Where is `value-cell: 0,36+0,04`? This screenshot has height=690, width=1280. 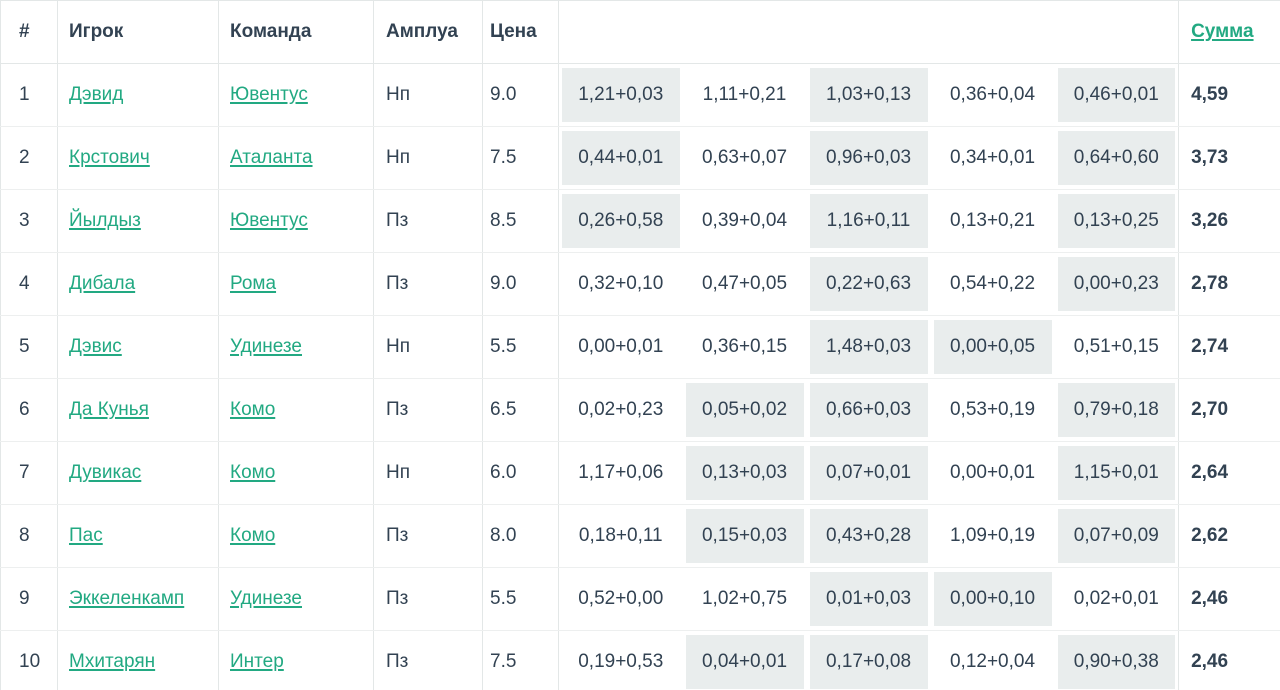 value-cell: 0,36+0,04 is located at coordinates (992, 95).